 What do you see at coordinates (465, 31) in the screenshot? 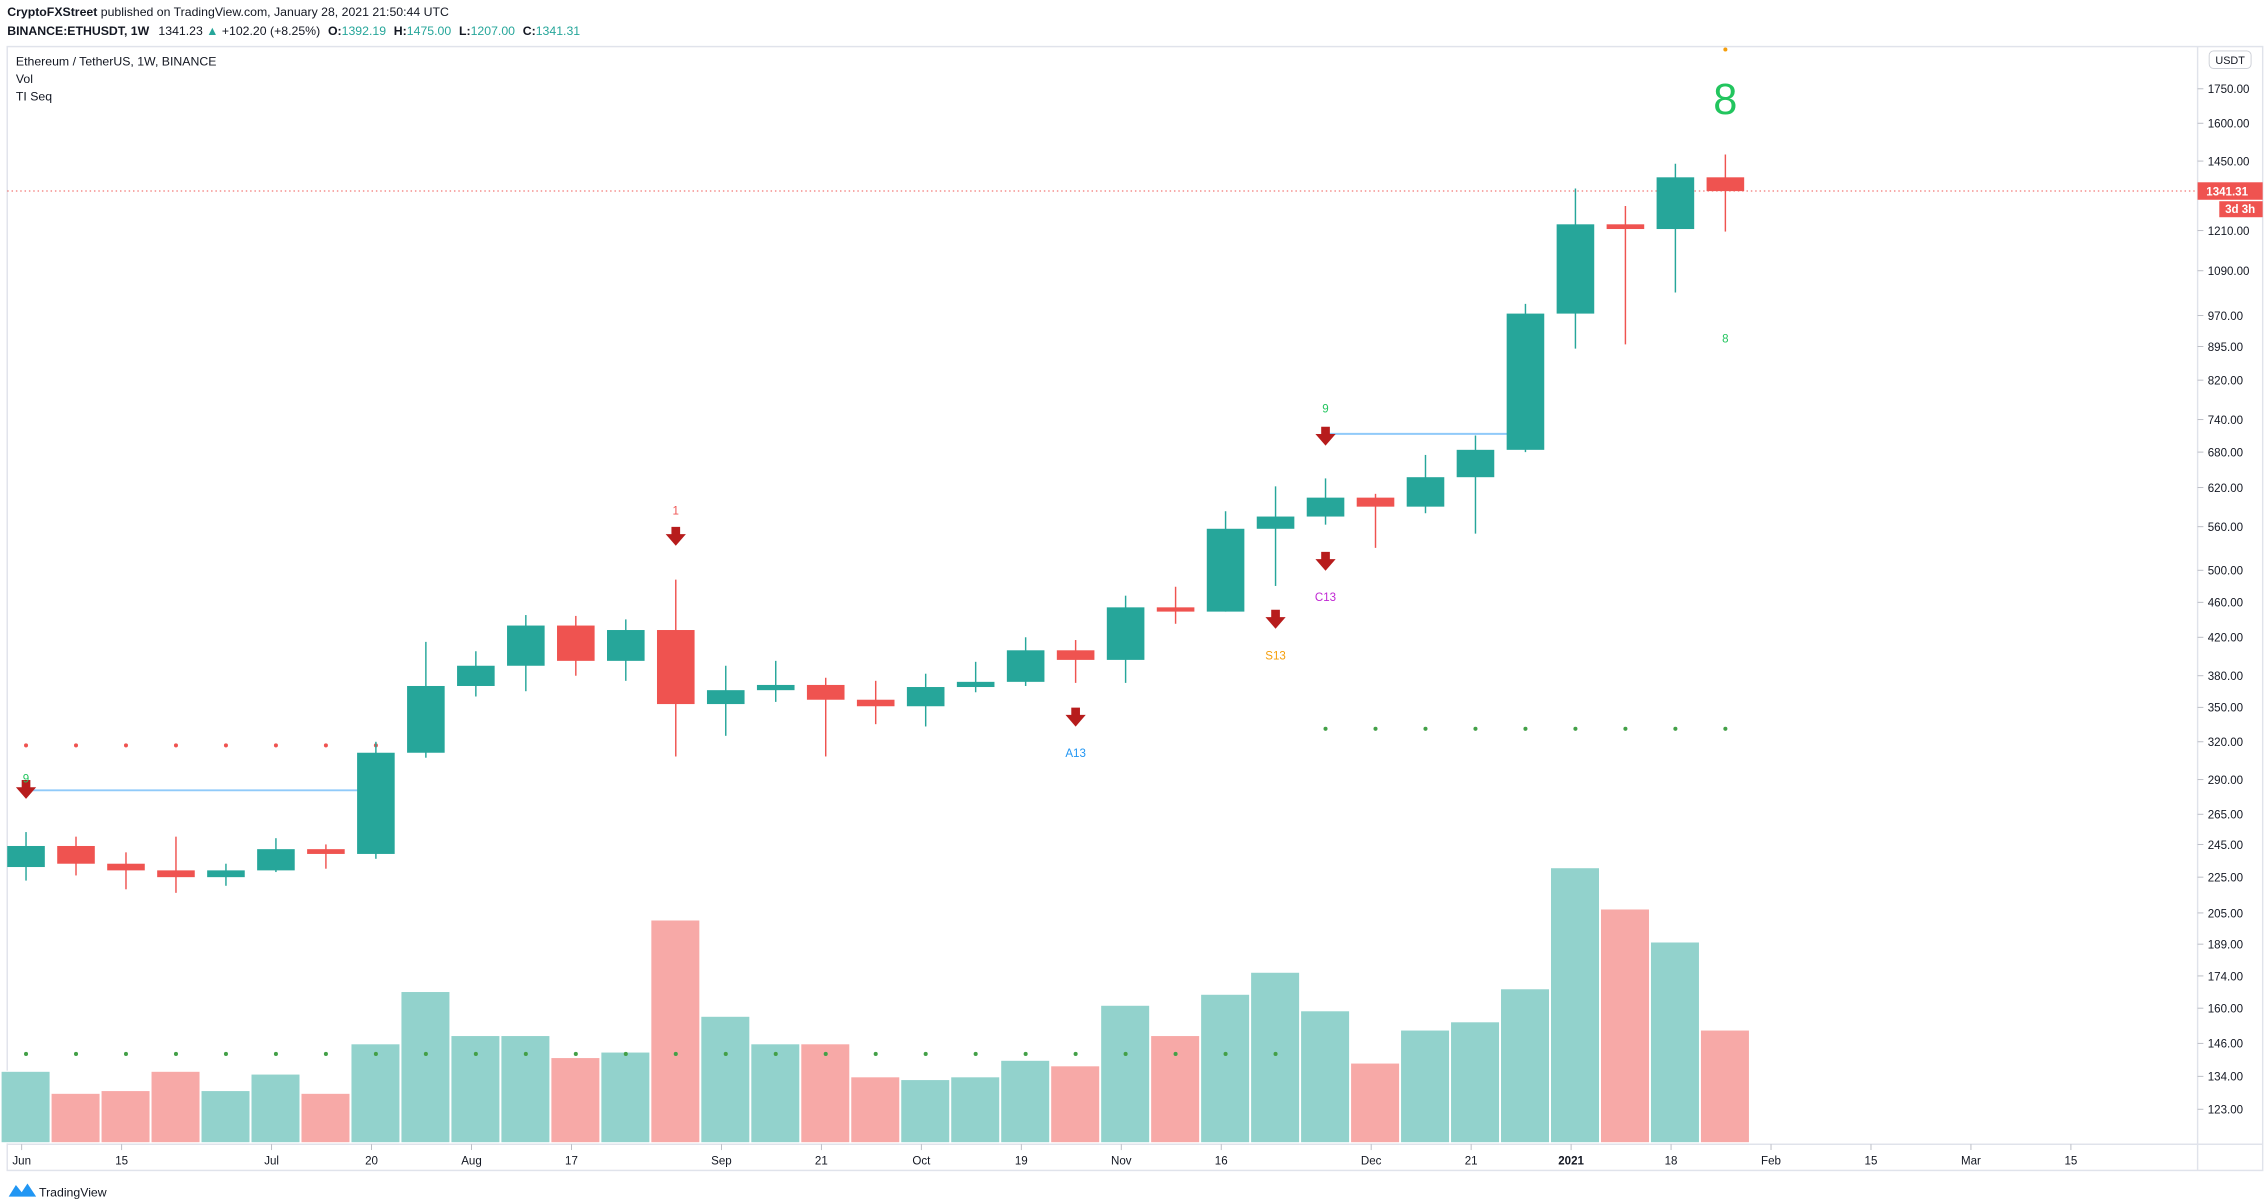
I see `low-label: L:` at bounding box center [465, 31].